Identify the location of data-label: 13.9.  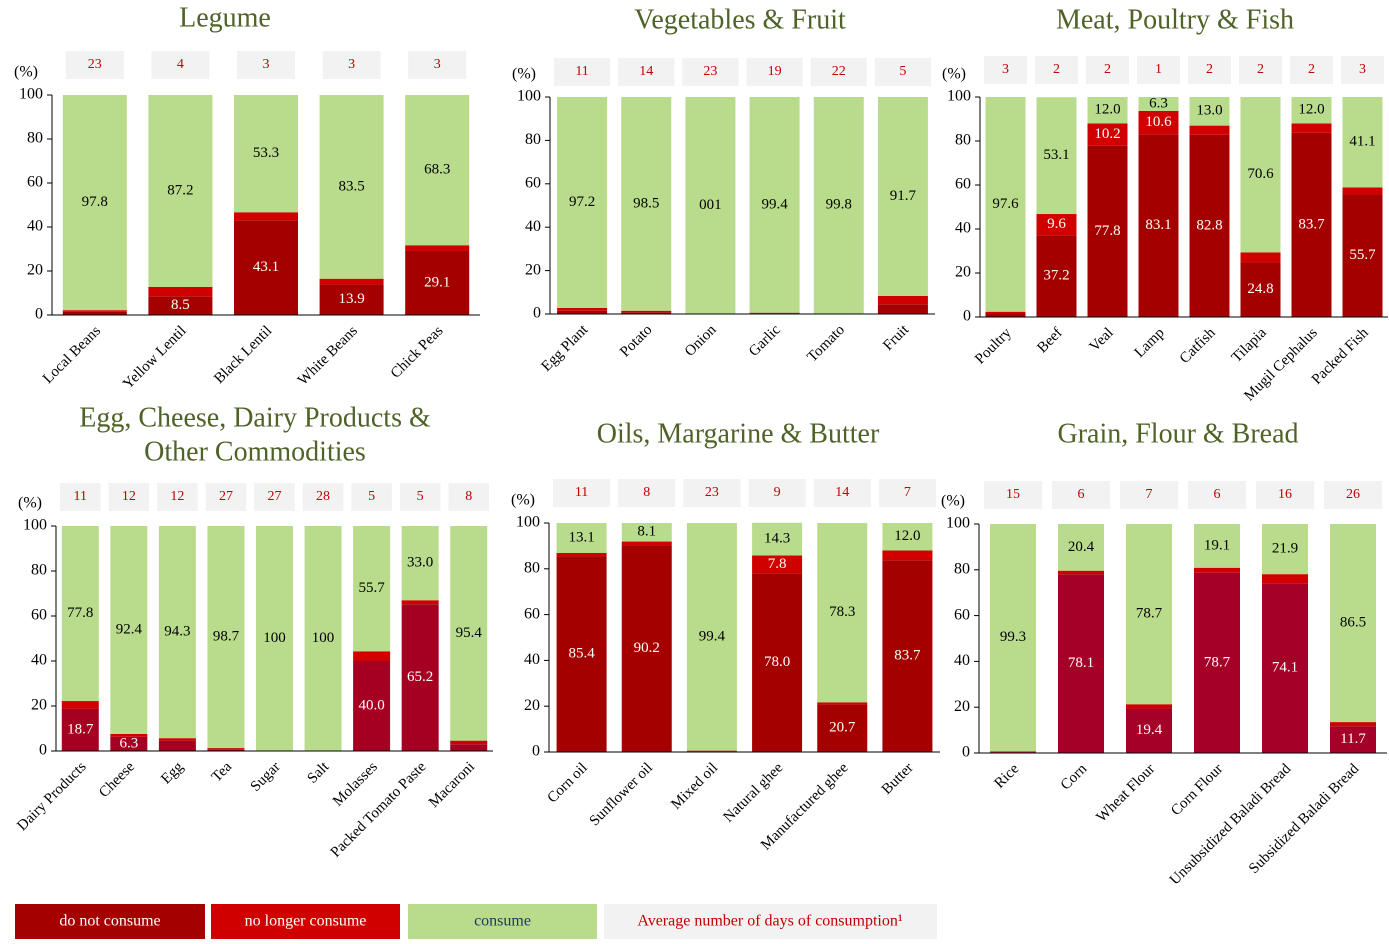
(351, 299).